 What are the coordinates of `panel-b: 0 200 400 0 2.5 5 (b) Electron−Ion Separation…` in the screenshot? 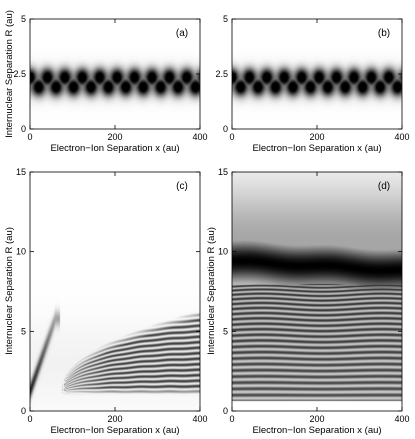 It's located at (312, 84).